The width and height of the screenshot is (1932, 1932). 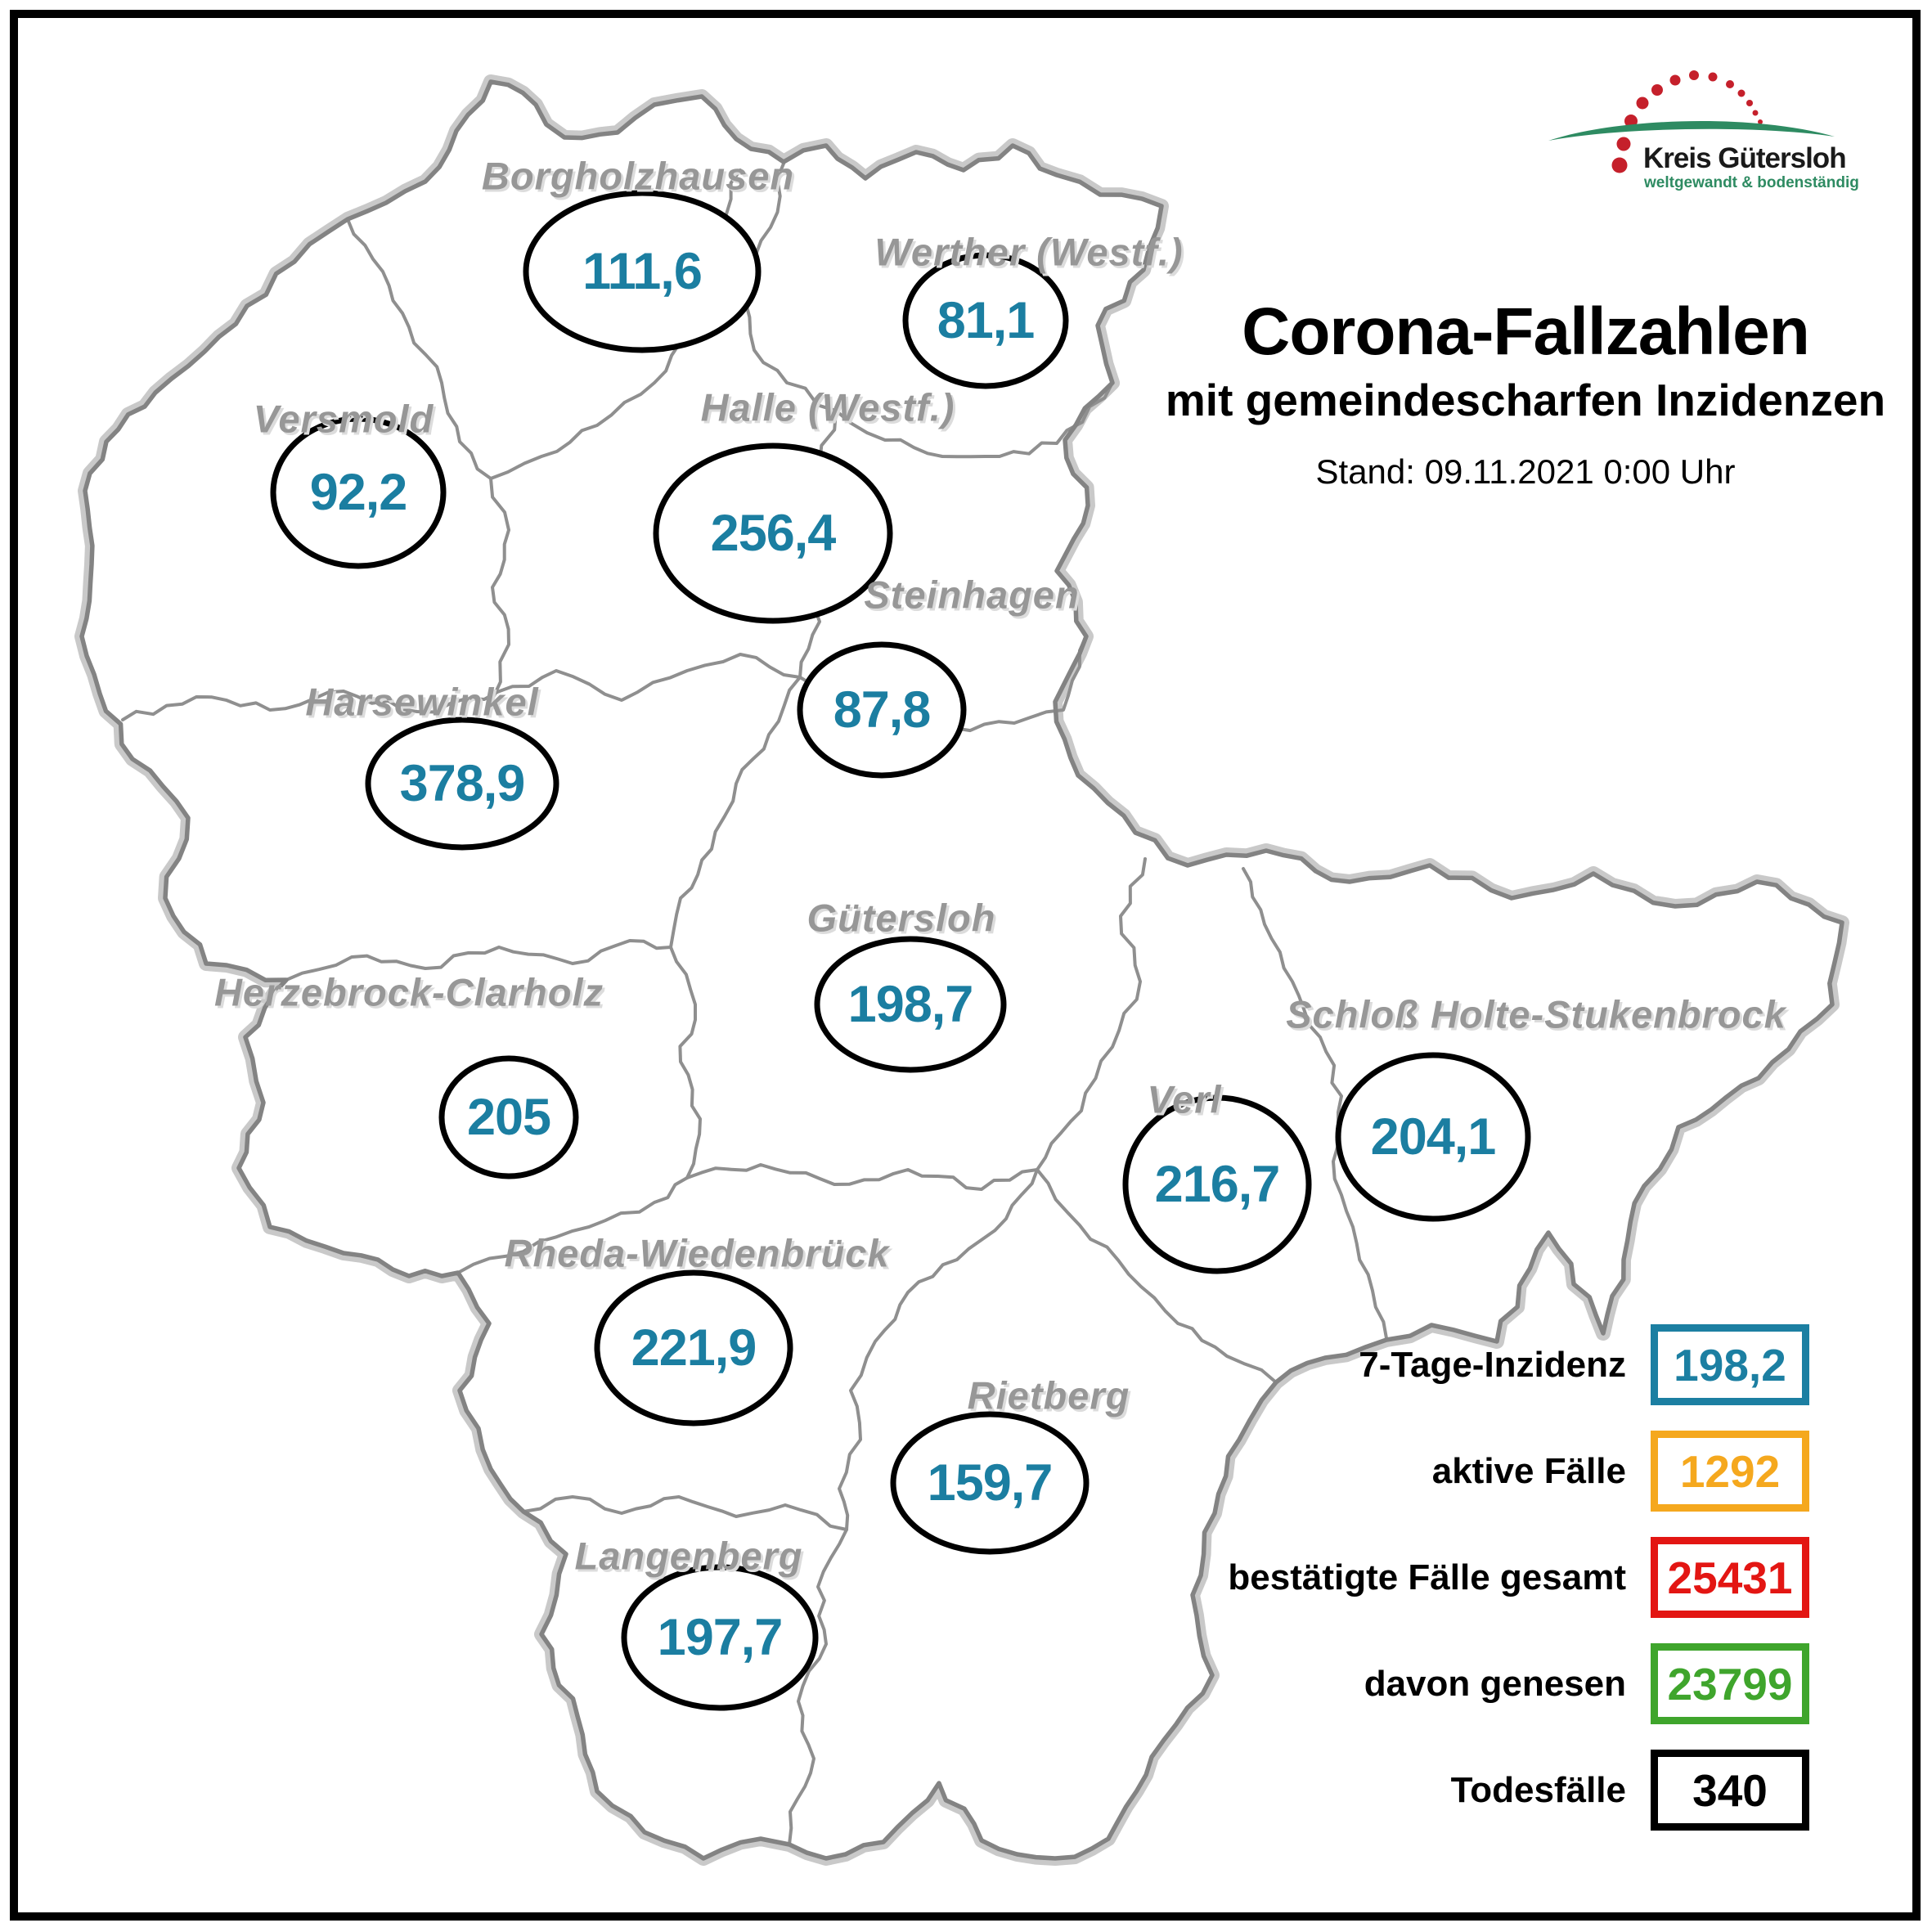 I want to click on municipality-label-schlo-holte-stukenbrock: Schloß Holte-Stukenbrock, so click(x=1536, y=1014).